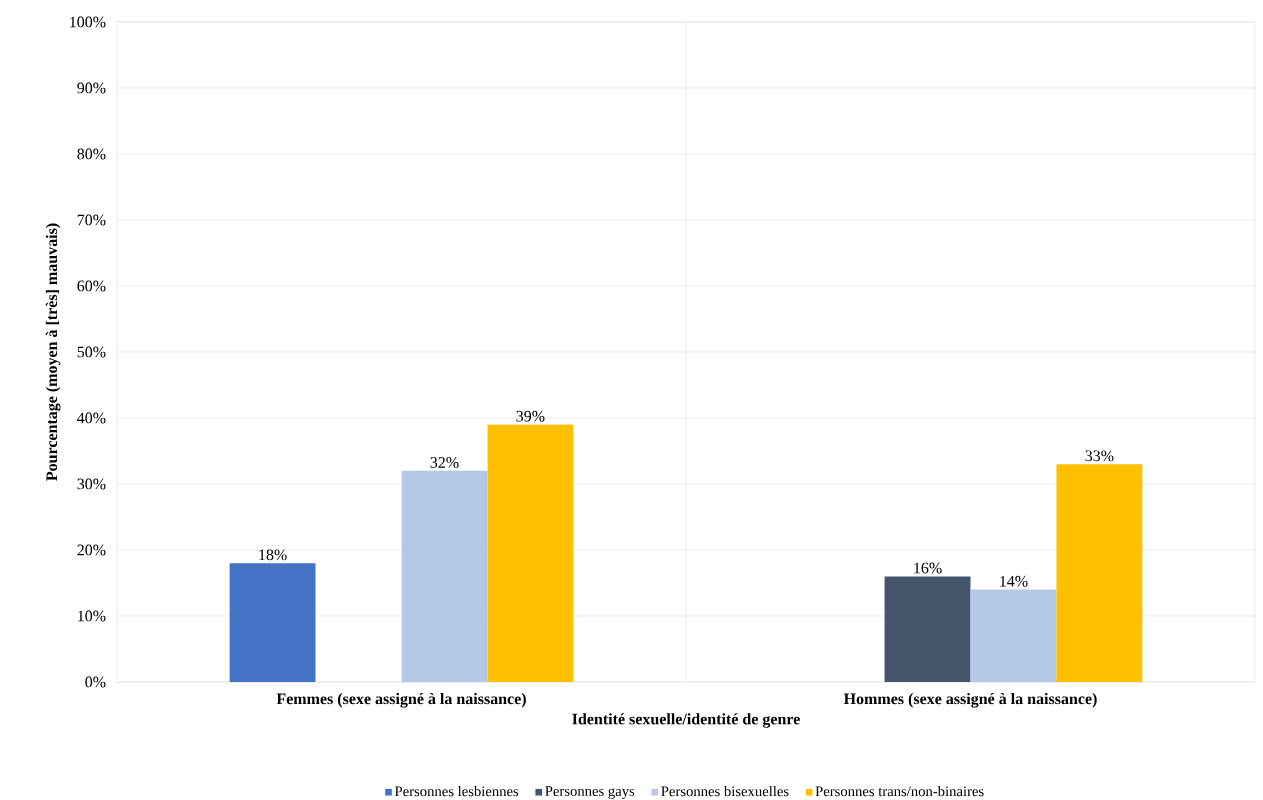 Image resolution: width=1263 pixels, height=800 pixels. I want to click on x-tick-label: Femmes (sexe assigné à la naissance), so click(401, 700).